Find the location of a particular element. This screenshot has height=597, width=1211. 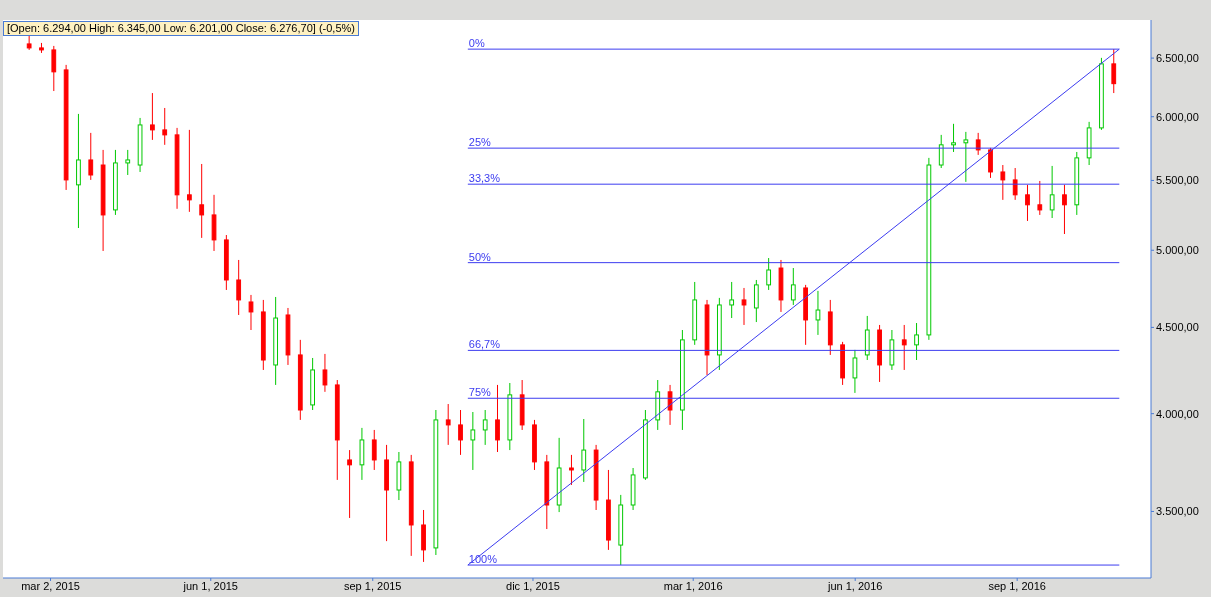

annotation: 50% is located at coordinates (480, 256).